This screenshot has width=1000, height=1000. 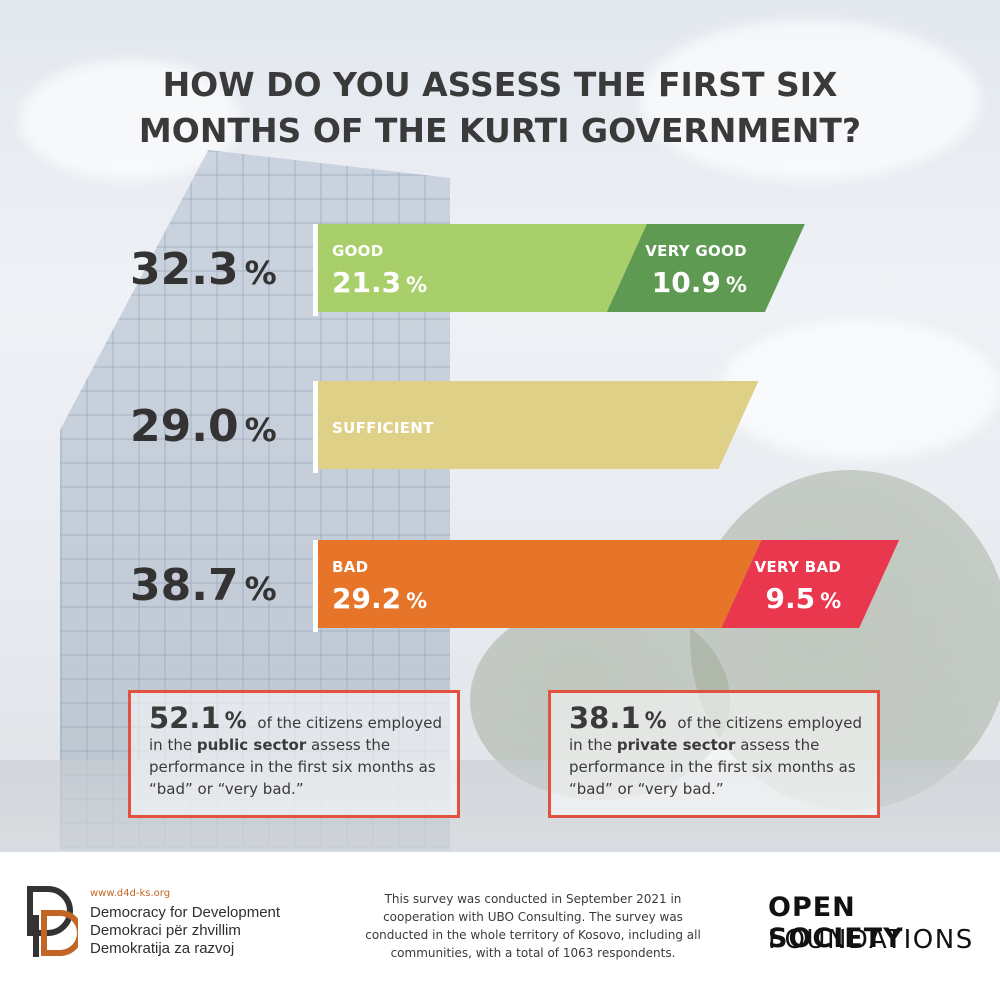 I want to click on total-value: 29.0, so click(x=184, y=426).